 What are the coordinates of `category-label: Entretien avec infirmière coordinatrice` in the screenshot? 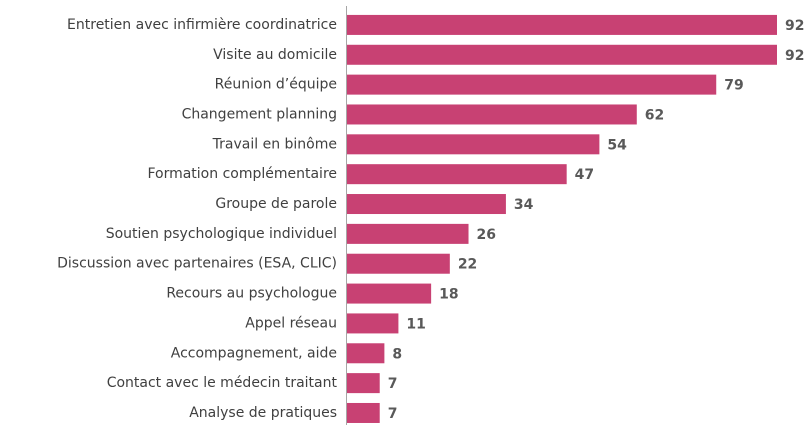 It's located at (202, 25).